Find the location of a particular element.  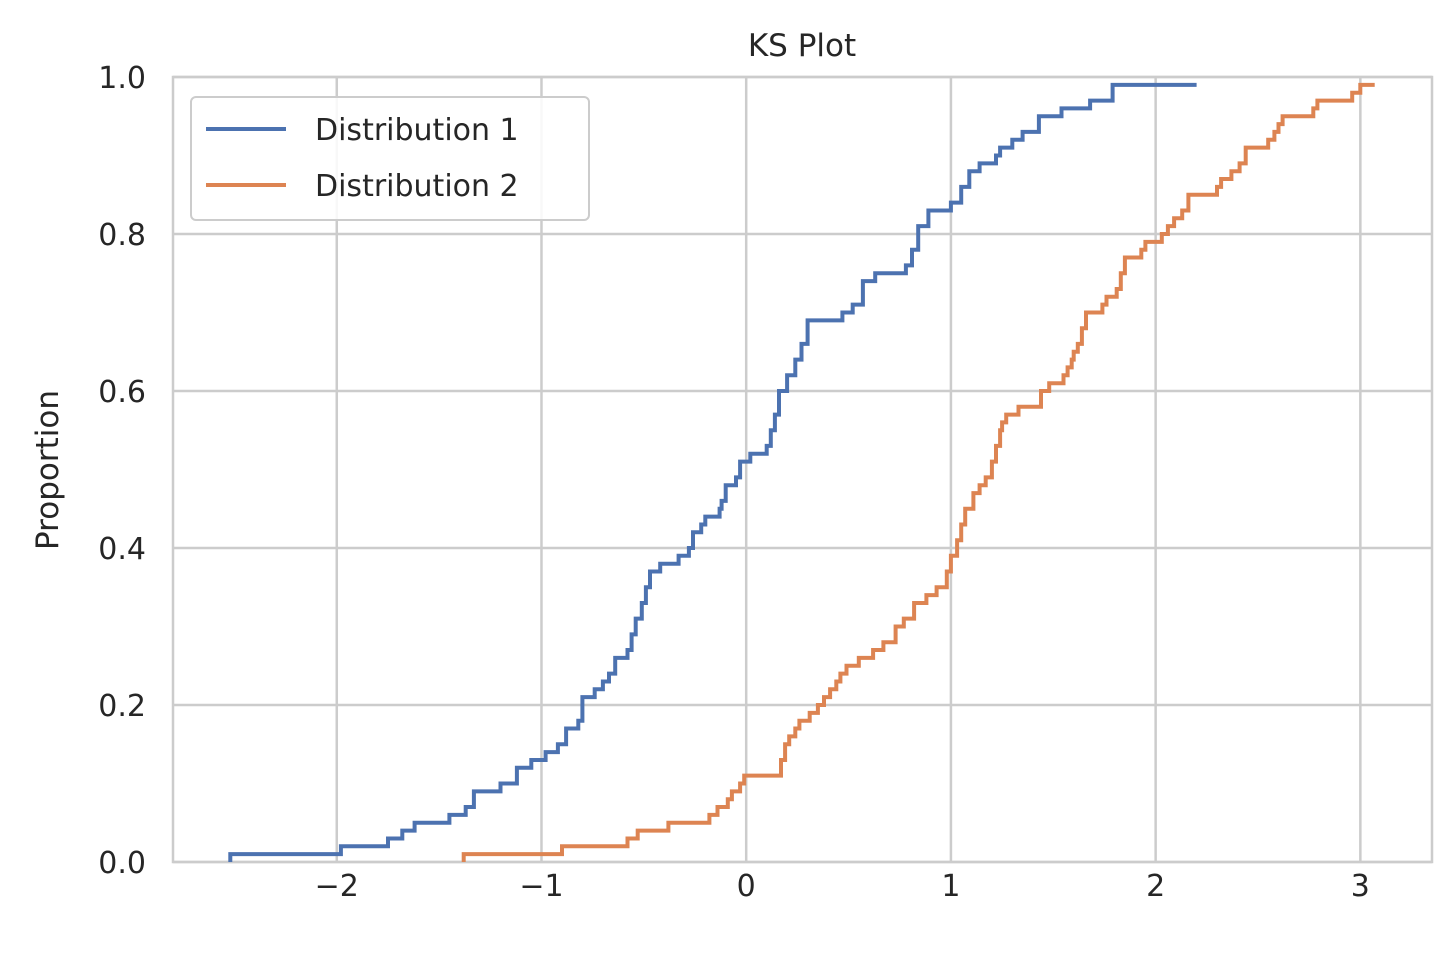

x-tick-label: −2 is located at coordinates (337, 886).